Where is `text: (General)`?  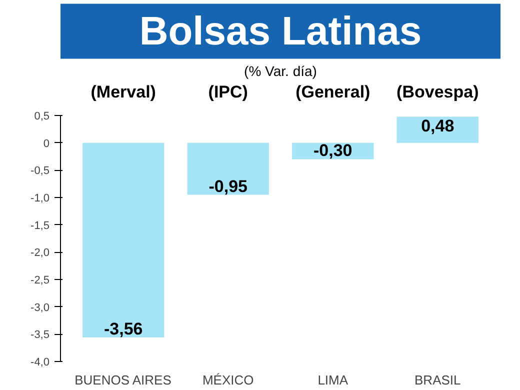 text: (General) is located at coordinates (333, 92).